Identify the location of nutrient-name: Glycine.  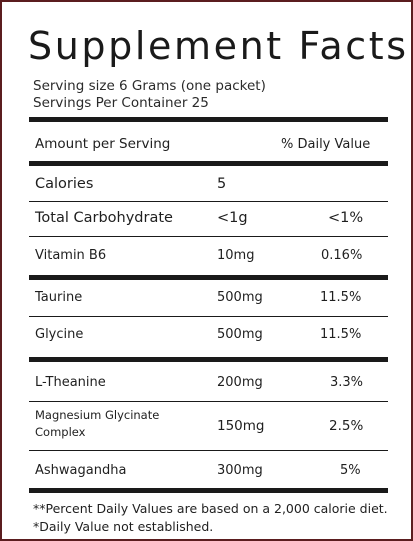
(59, 334).